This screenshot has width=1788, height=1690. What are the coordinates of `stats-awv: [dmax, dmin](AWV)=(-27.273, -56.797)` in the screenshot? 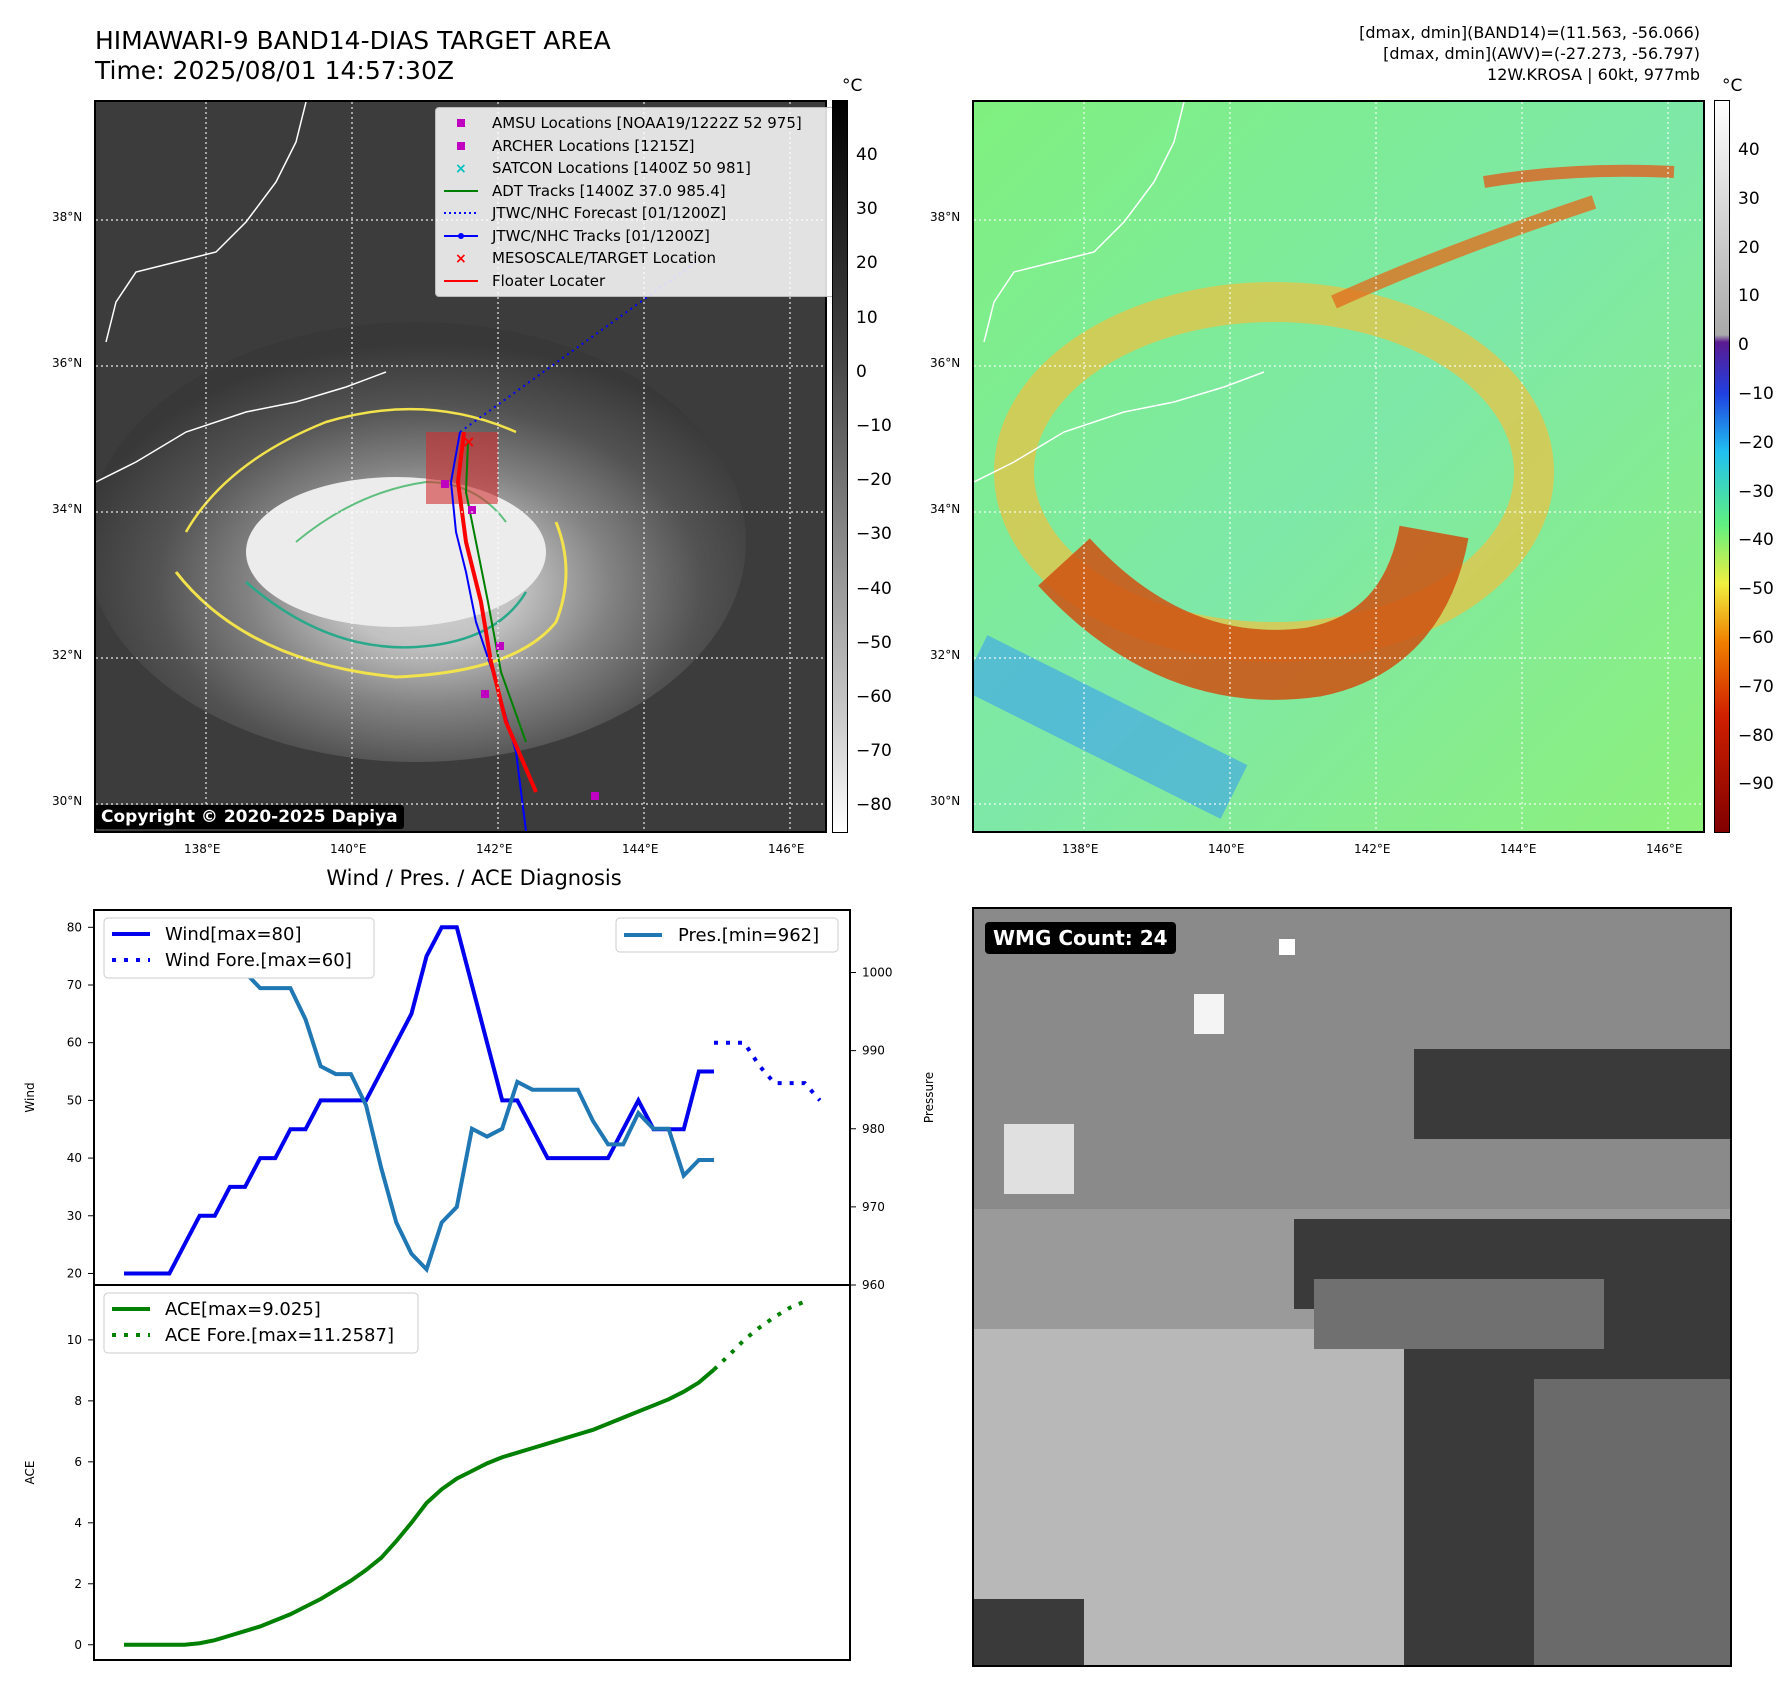 It's located at (1541, 53).